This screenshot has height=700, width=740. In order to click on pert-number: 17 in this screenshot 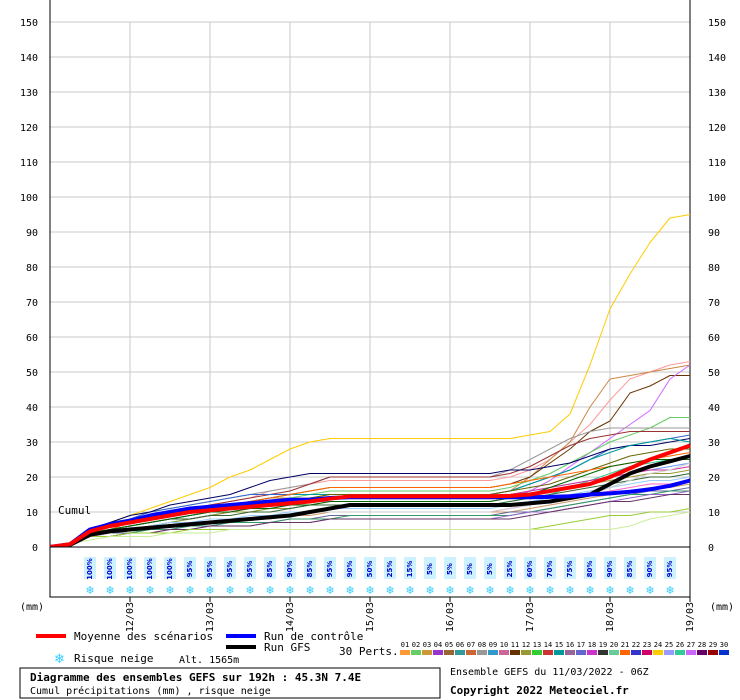, I will do `click(581, 645)`.